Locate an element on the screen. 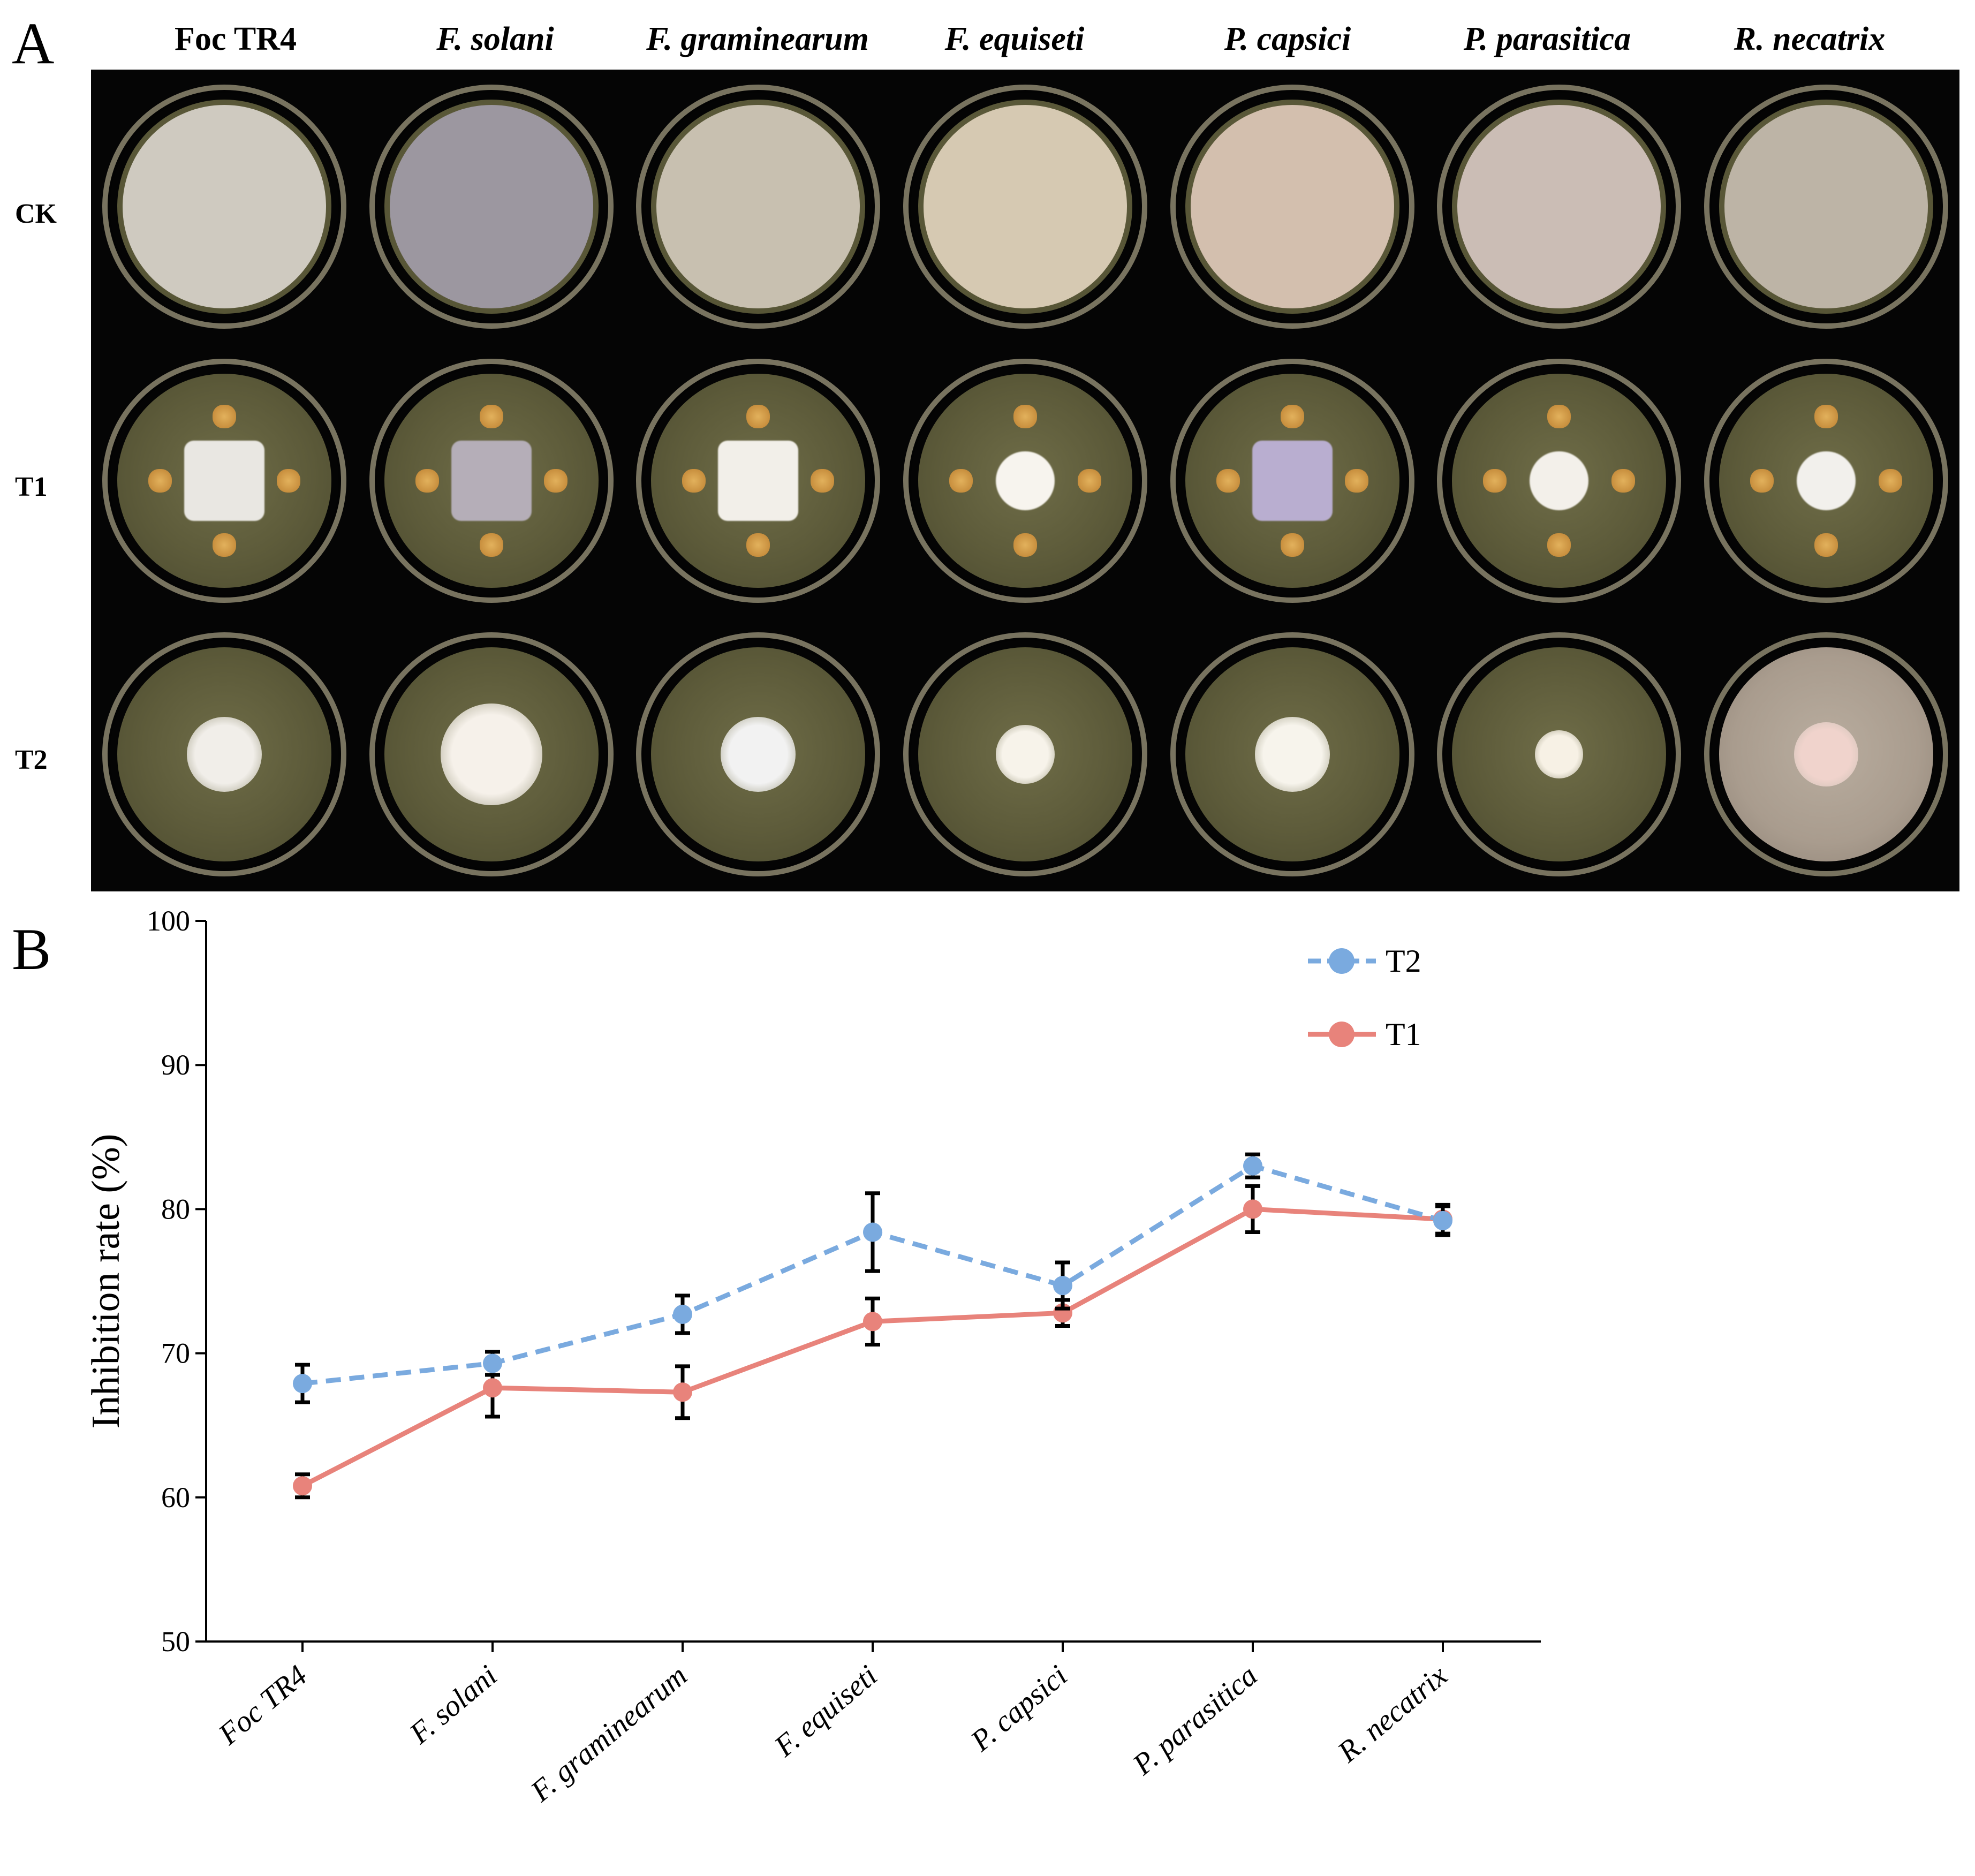 Image resolution: width=1975 pixels, height=1876 pixels. panel-b-letter: B is located at coordinates (31, 949).